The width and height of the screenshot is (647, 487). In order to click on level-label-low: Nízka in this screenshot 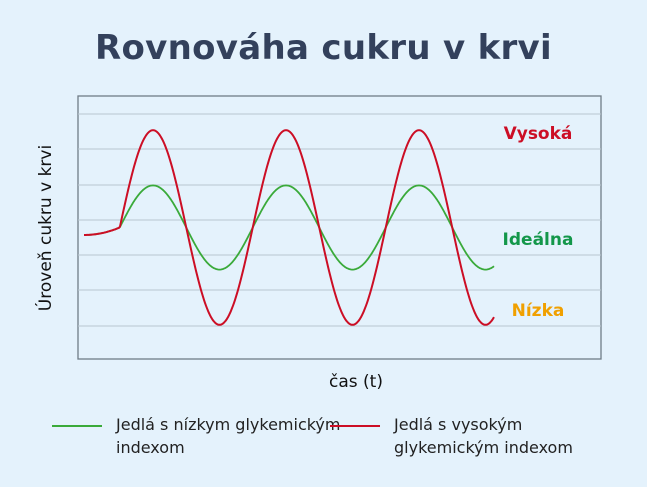, I will do `click(538, 311)`.